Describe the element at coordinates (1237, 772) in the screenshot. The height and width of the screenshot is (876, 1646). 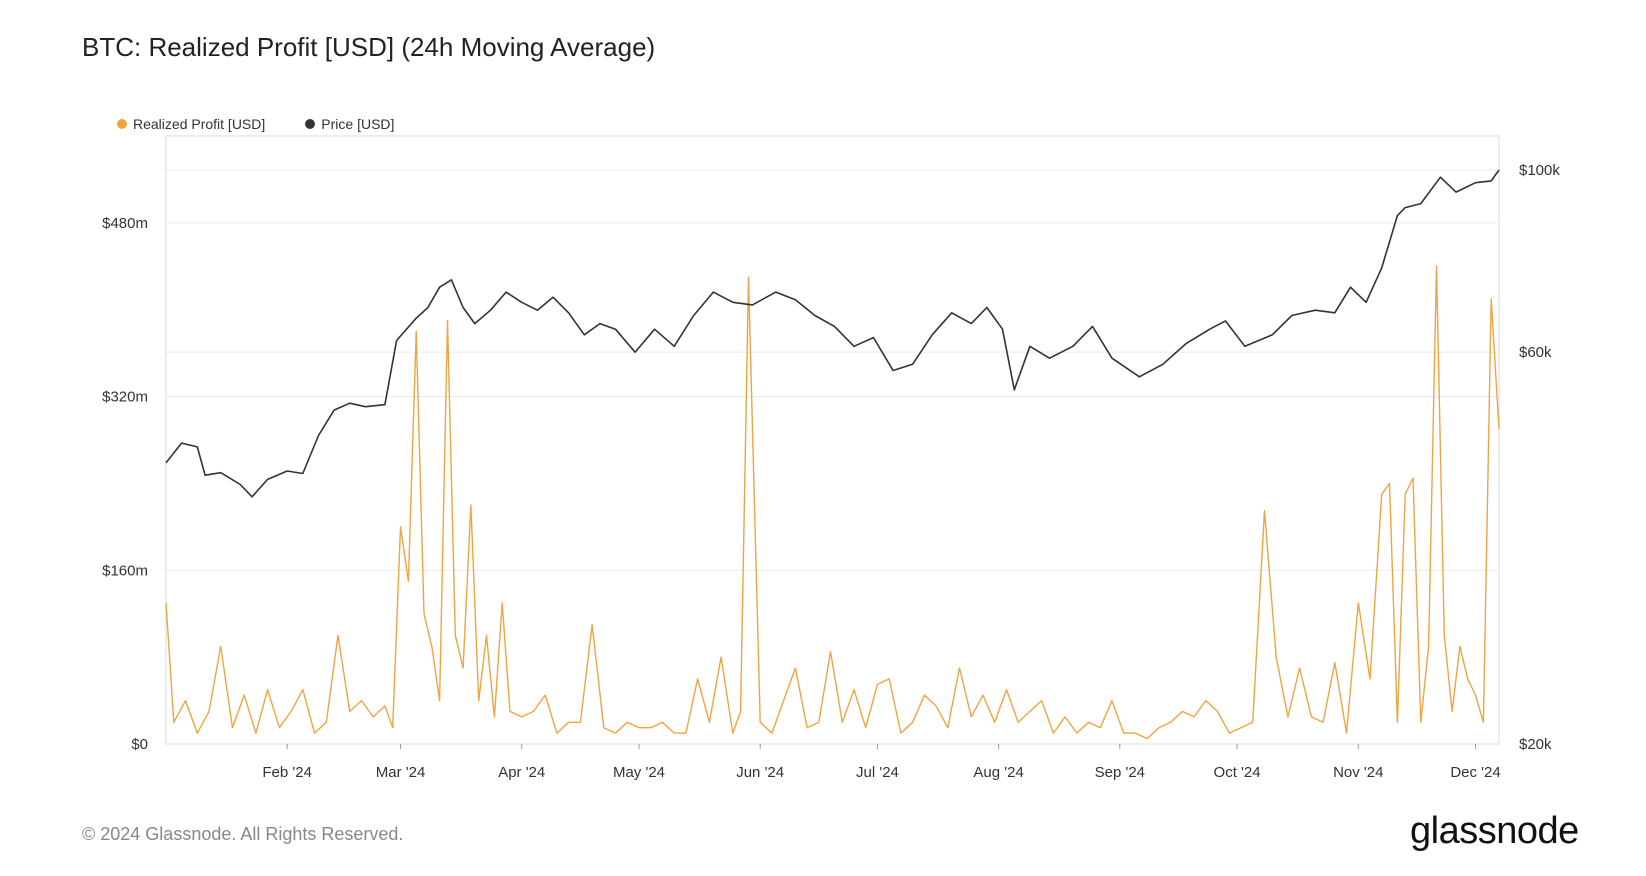
I see `x-tick-label: Oct '24` at that location.